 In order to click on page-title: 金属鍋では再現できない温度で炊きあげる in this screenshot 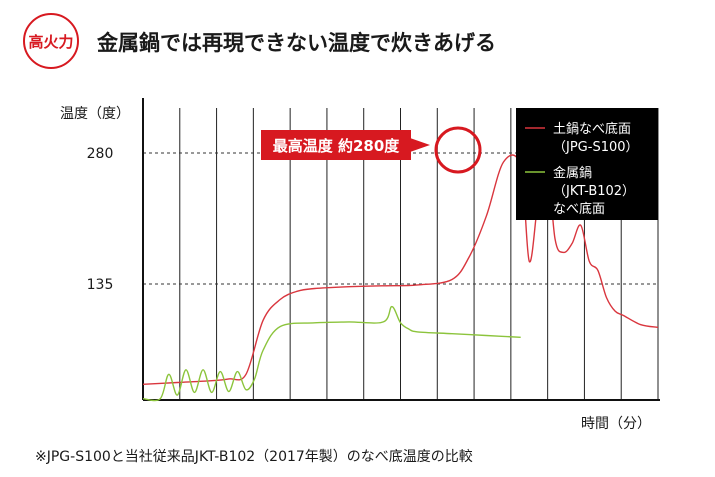, I will do `click(296, 43)`.